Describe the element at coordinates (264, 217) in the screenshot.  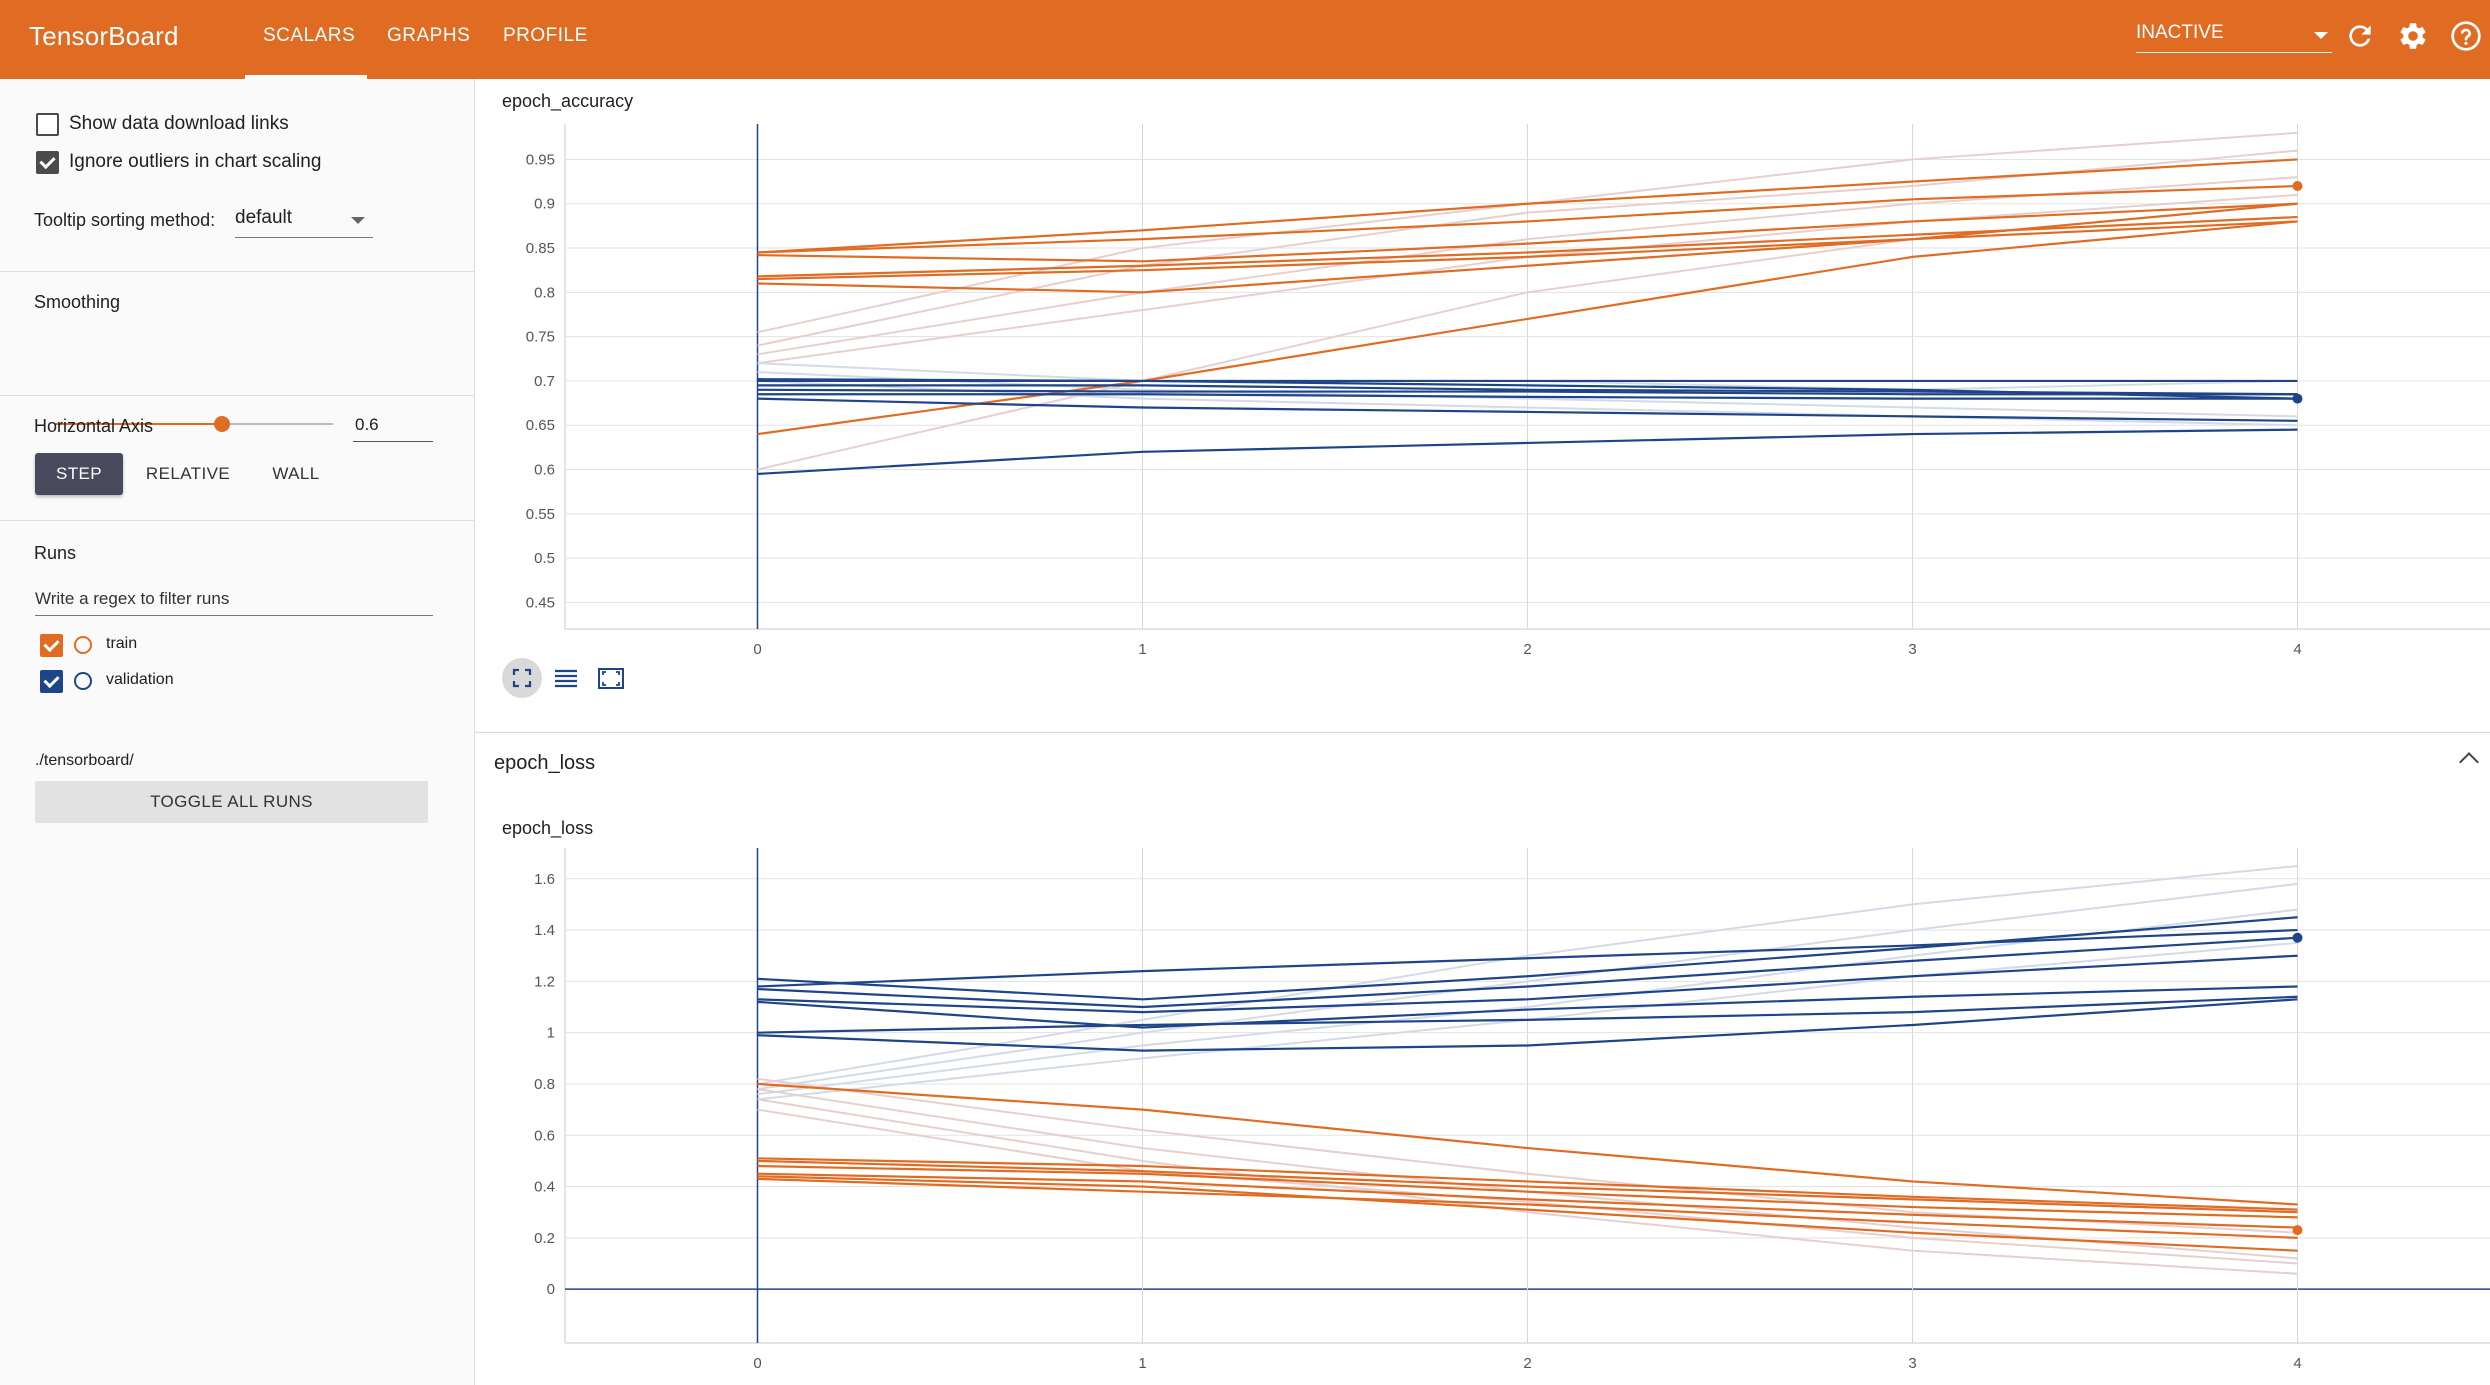
I see `tooltip-sorting-value: default` at that location.